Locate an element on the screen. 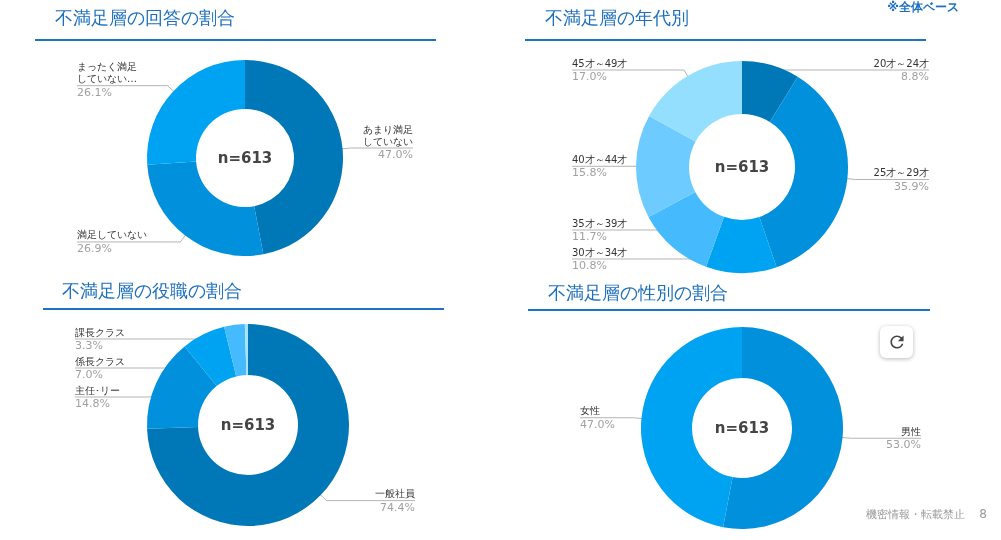  data-label: 3.3% is located at coordinates (89, 345).